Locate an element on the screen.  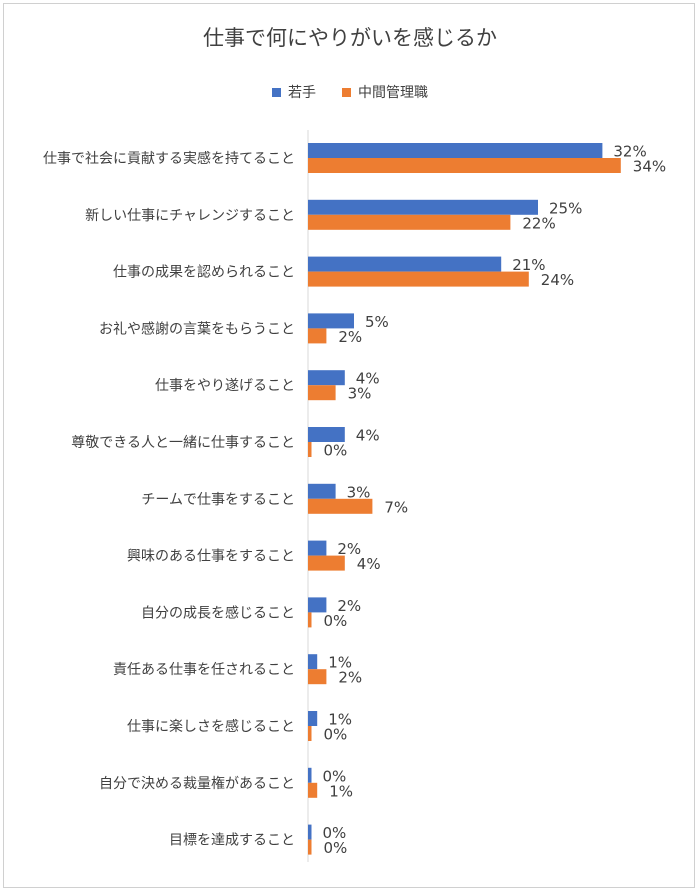
category-label: 目標を達成すること is located at coordinates (232, 841).